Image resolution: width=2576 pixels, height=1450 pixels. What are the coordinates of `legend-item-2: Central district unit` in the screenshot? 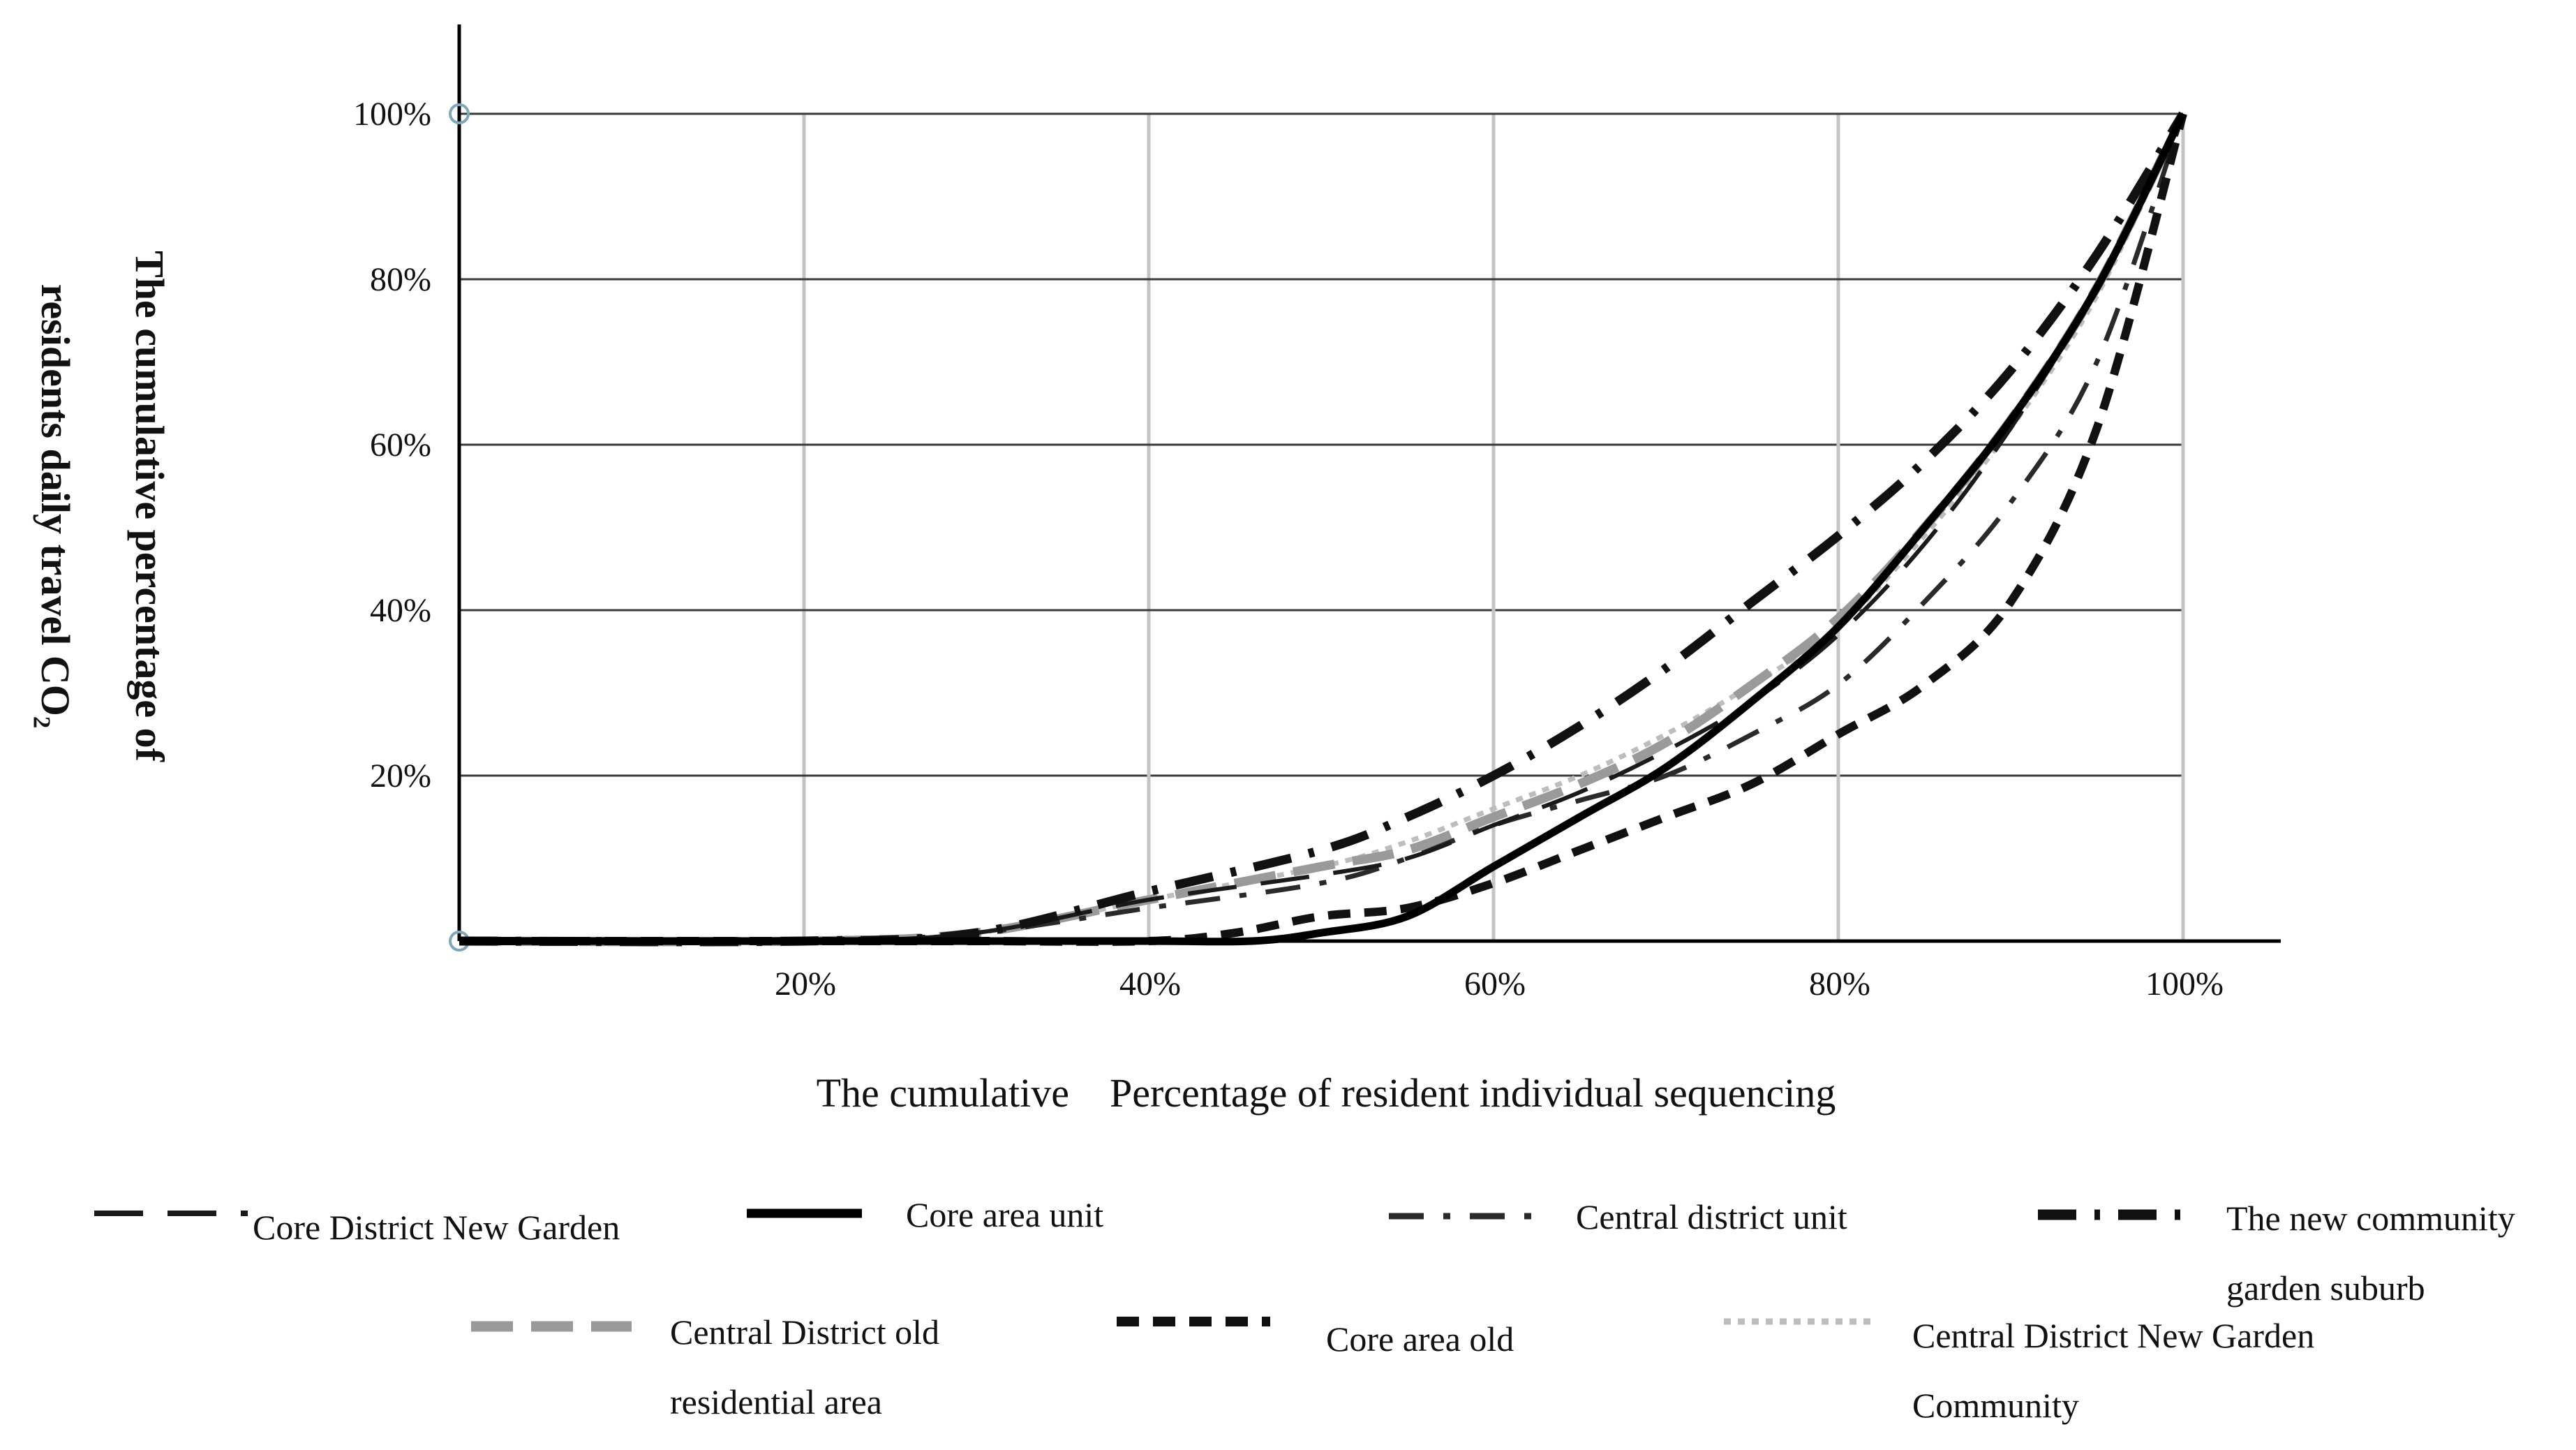 It's located at (1618, 1216).